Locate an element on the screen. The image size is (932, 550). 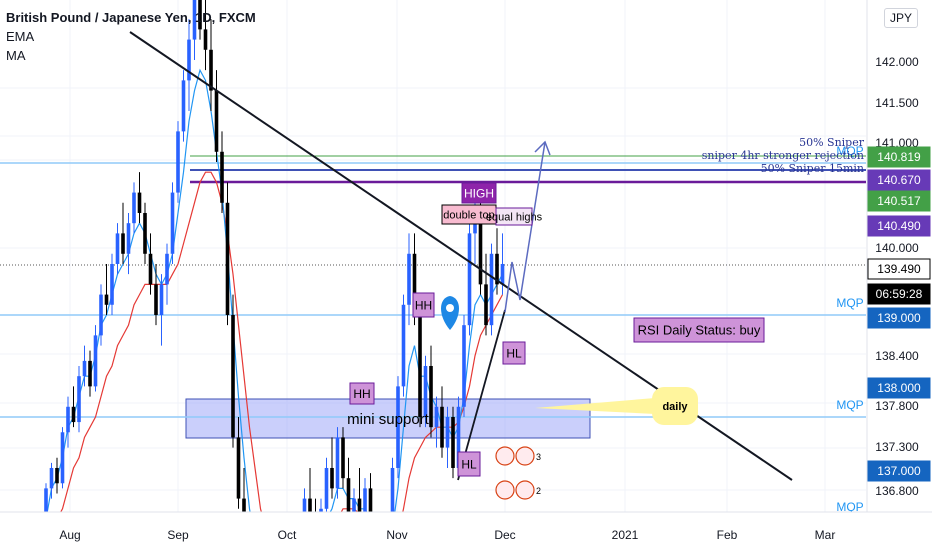
high-label-box is located at coordinates (479, 193).